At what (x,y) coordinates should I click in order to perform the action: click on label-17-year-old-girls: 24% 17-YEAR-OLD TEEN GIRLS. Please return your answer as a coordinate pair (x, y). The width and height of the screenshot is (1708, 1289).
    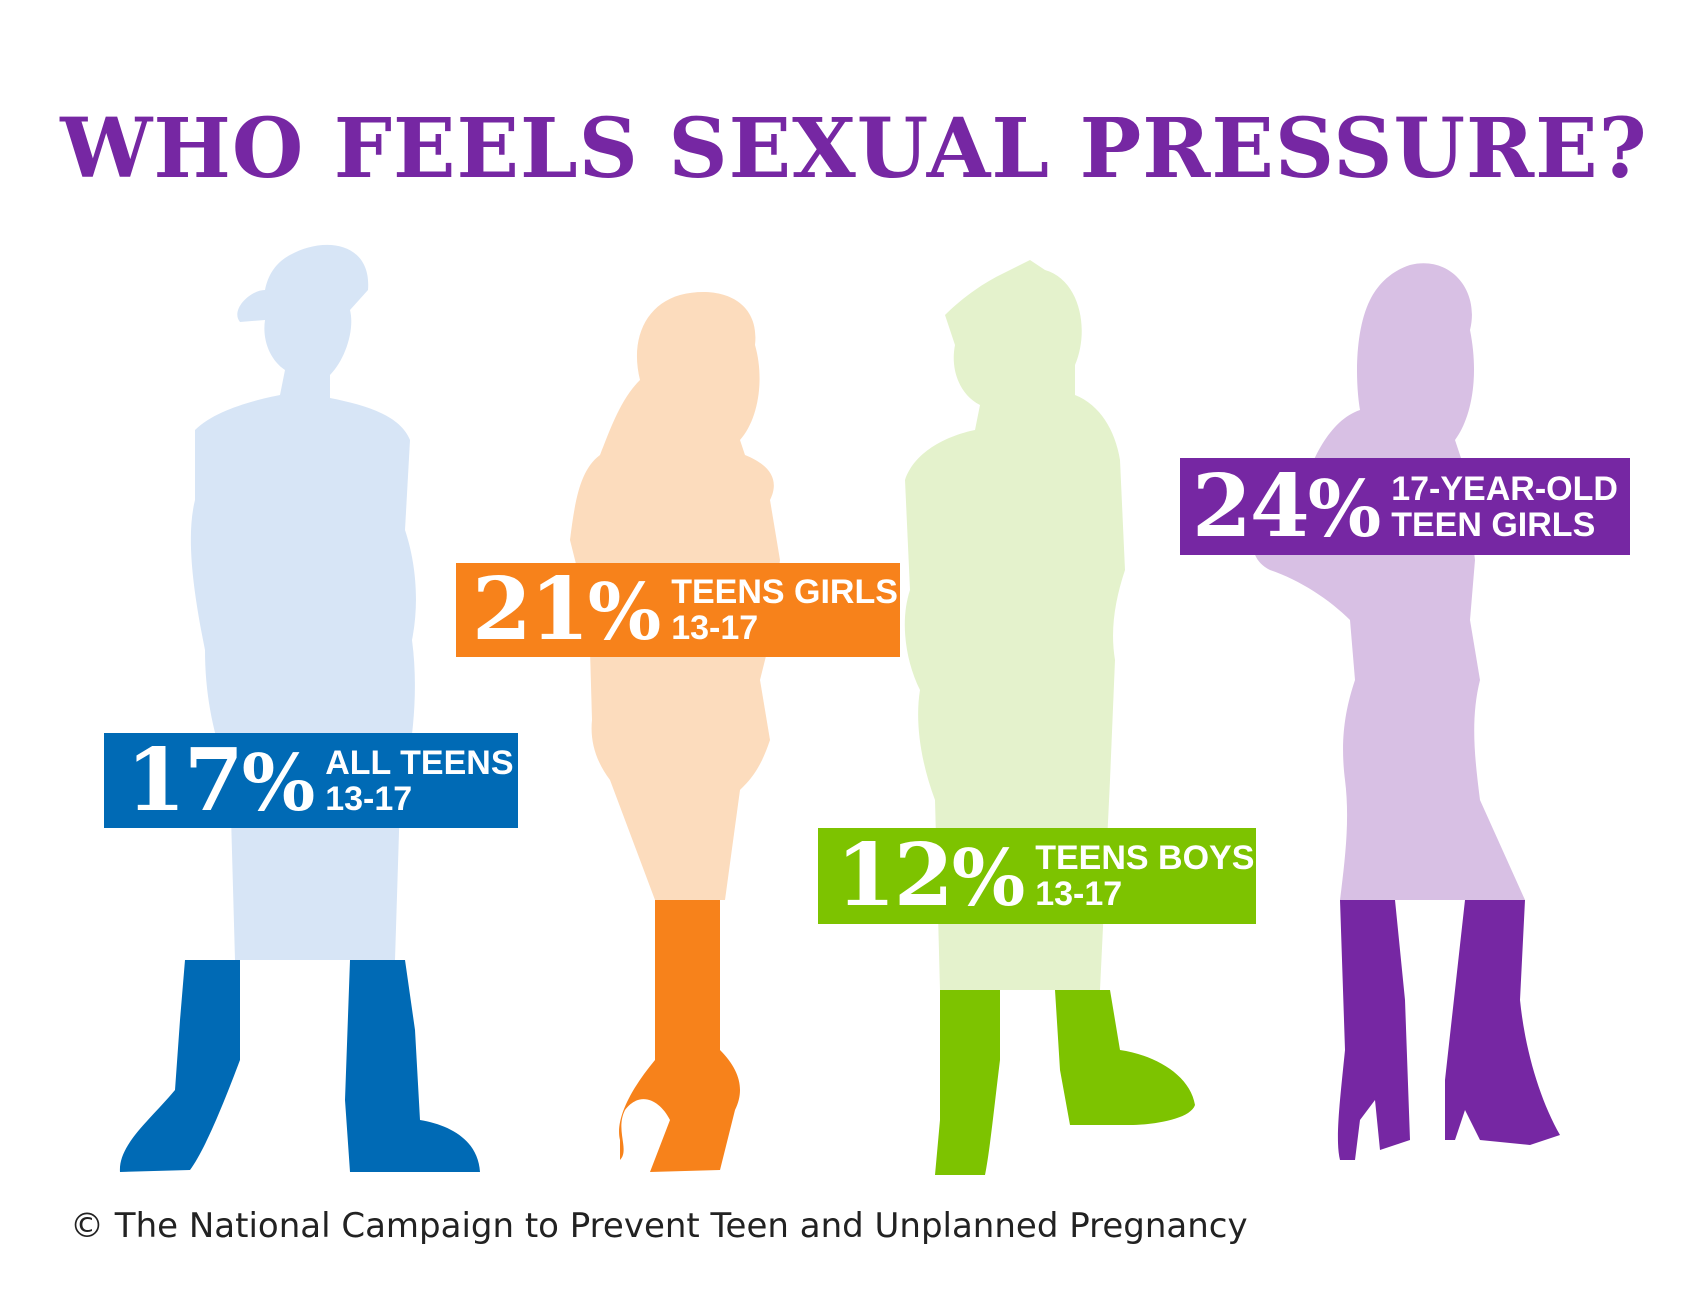
    Looking at the image, I should click on (1405, 506).